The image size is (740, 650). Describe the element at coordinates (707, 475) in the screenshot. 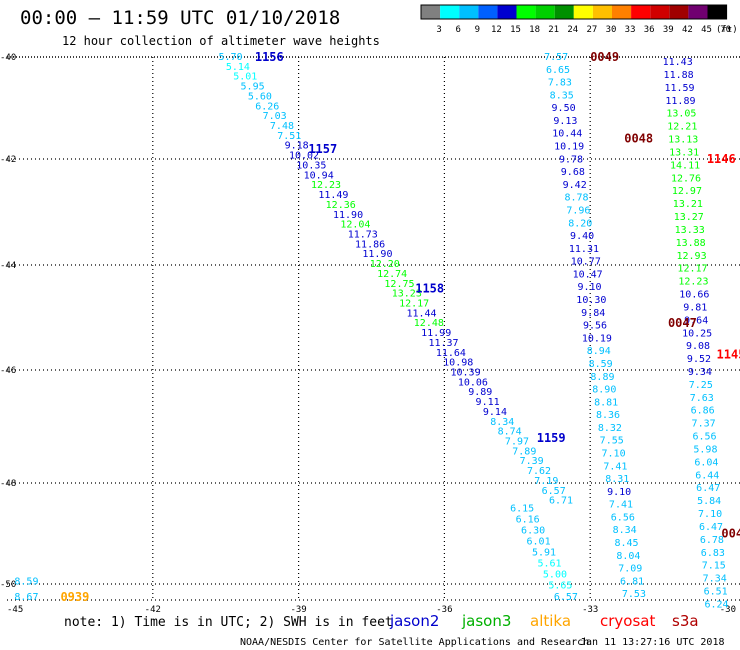

I see `wave-height-value: 6.44` at that location.